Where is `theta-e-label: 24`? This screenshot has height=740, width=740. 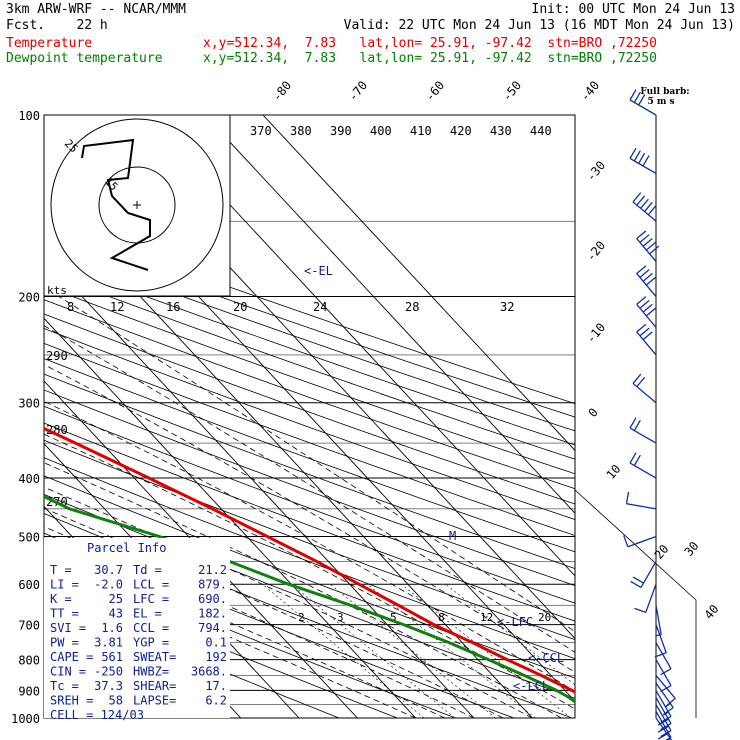
theta-e-label: 24 is located at coordinates (320, 307).